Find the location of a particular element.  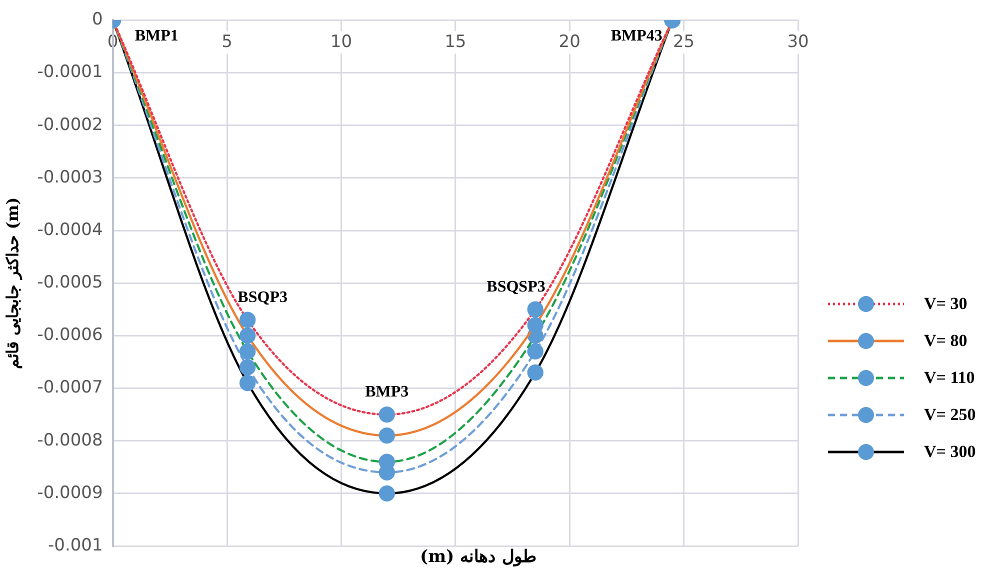

x-tick-label: 15 is located at coordinates (455, 42).